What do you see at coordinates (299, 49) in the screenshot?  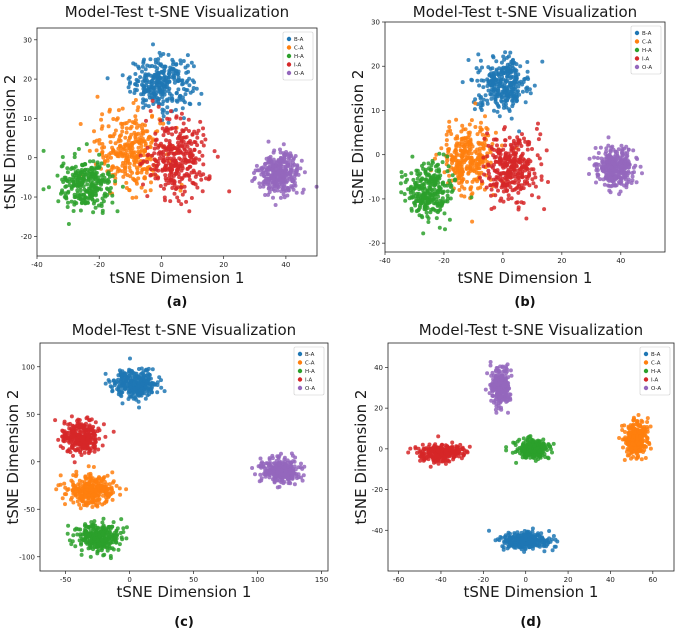 I see `legend-entry: C-A` at bounding box center [299, 49].